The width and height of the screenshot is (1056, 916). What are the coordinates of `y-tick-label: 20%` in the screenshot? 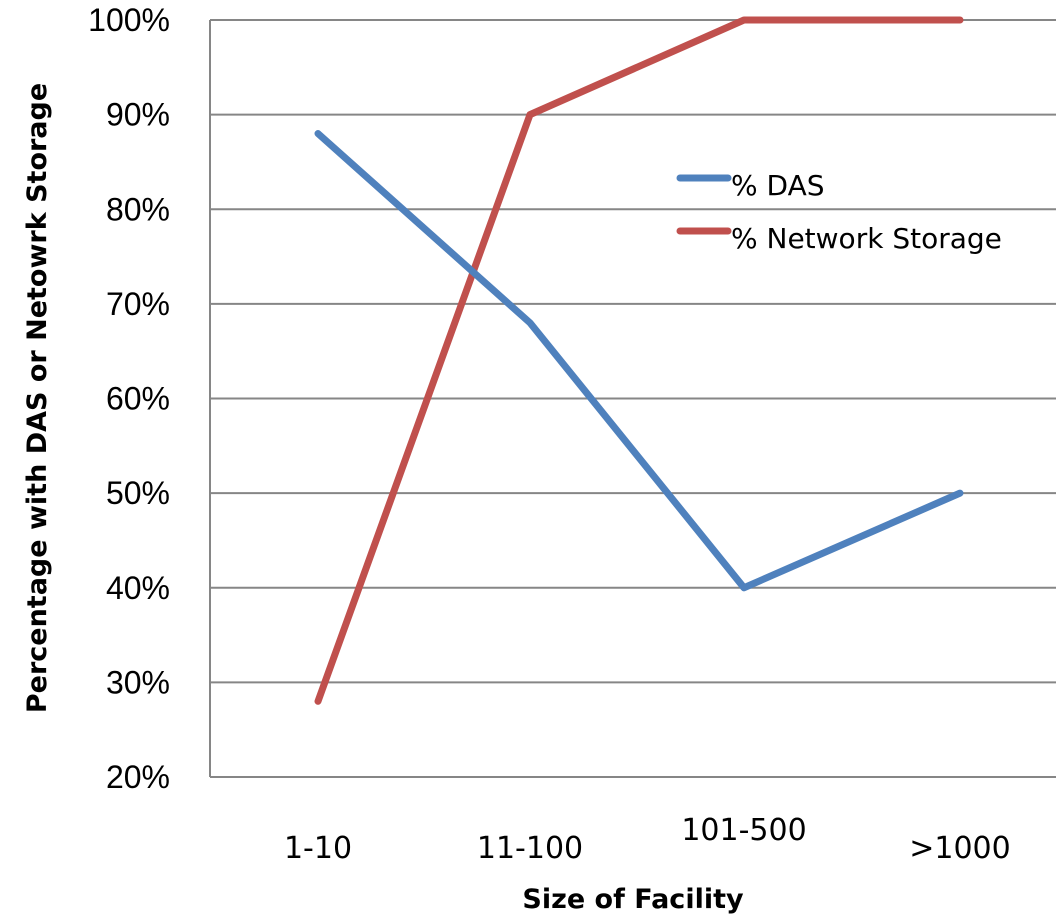 It's located at (138, 777).